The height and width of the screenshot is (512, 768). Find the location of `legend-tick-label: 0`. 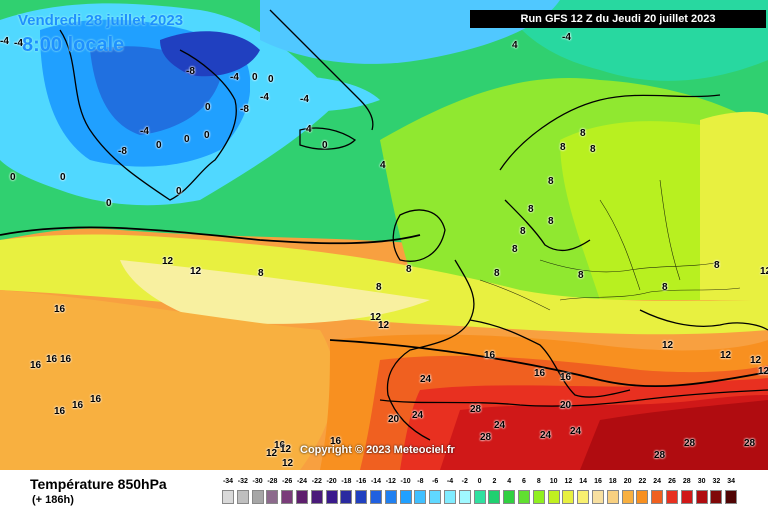

legend-tick-label: 0 is located at coordinates (479, 481).